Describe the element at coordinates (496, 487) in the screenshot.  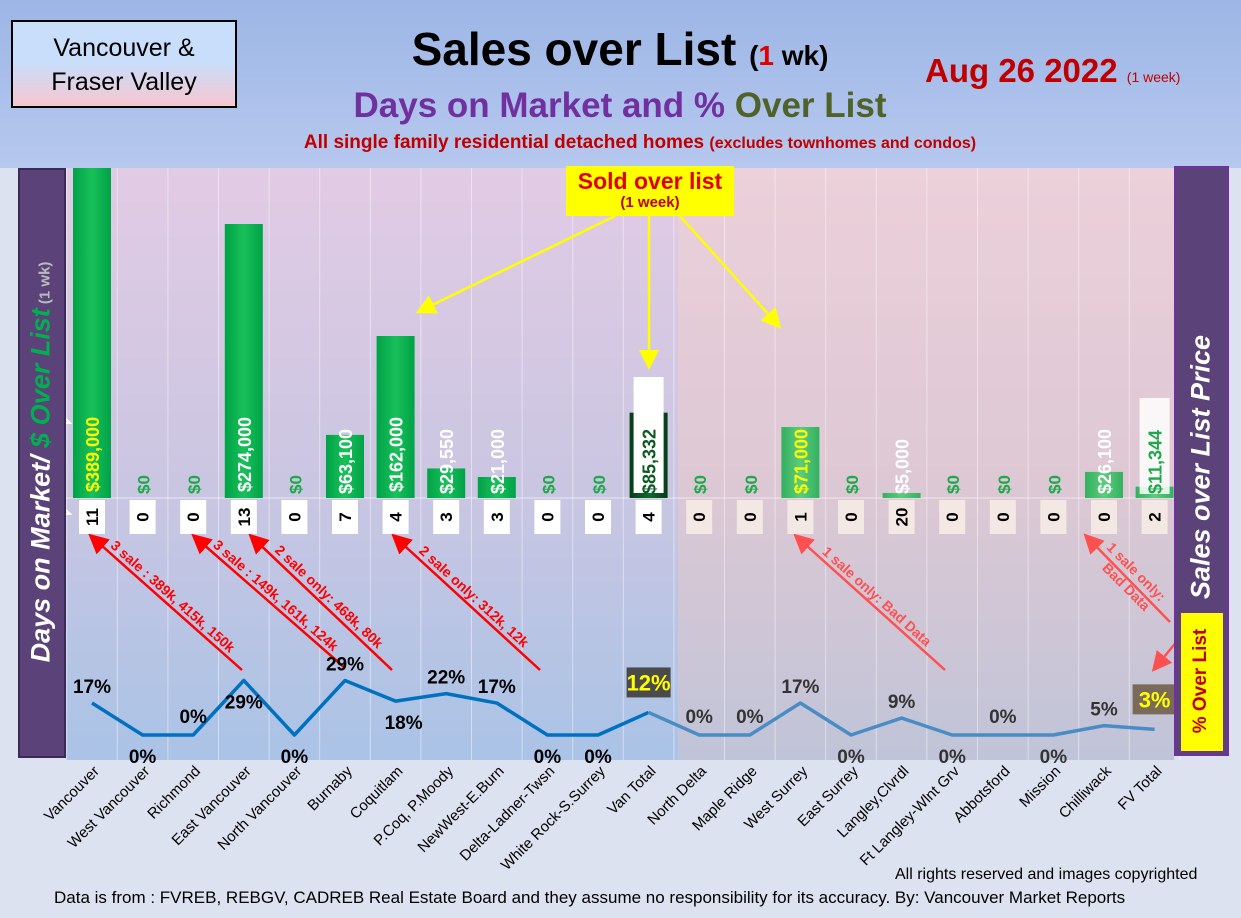
I see `bar-newwest-e-burn` at that location.